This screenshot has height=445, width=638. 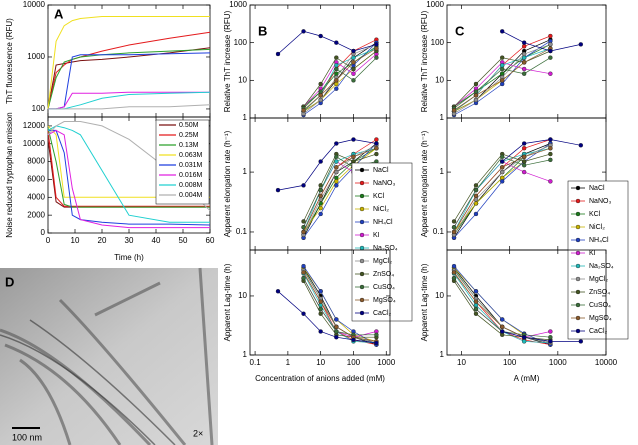 What do you see at coordinates (36, 161) in the screenshot?
I see `y-tick-label: 8000` at bounding box center [36, 161].